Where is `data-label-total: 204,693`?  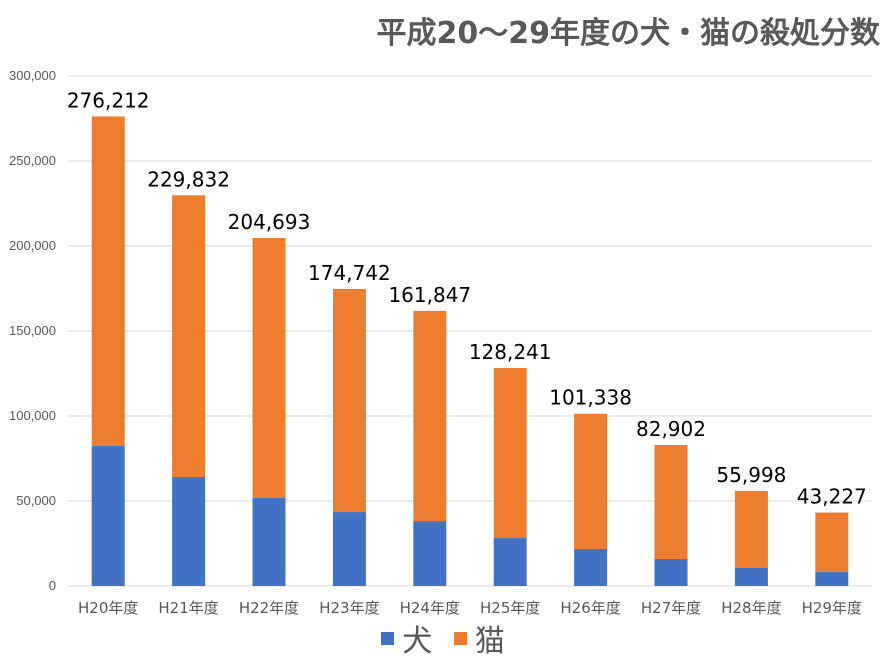 data-label-total: 204,693 is located at coordinates (269, 222).